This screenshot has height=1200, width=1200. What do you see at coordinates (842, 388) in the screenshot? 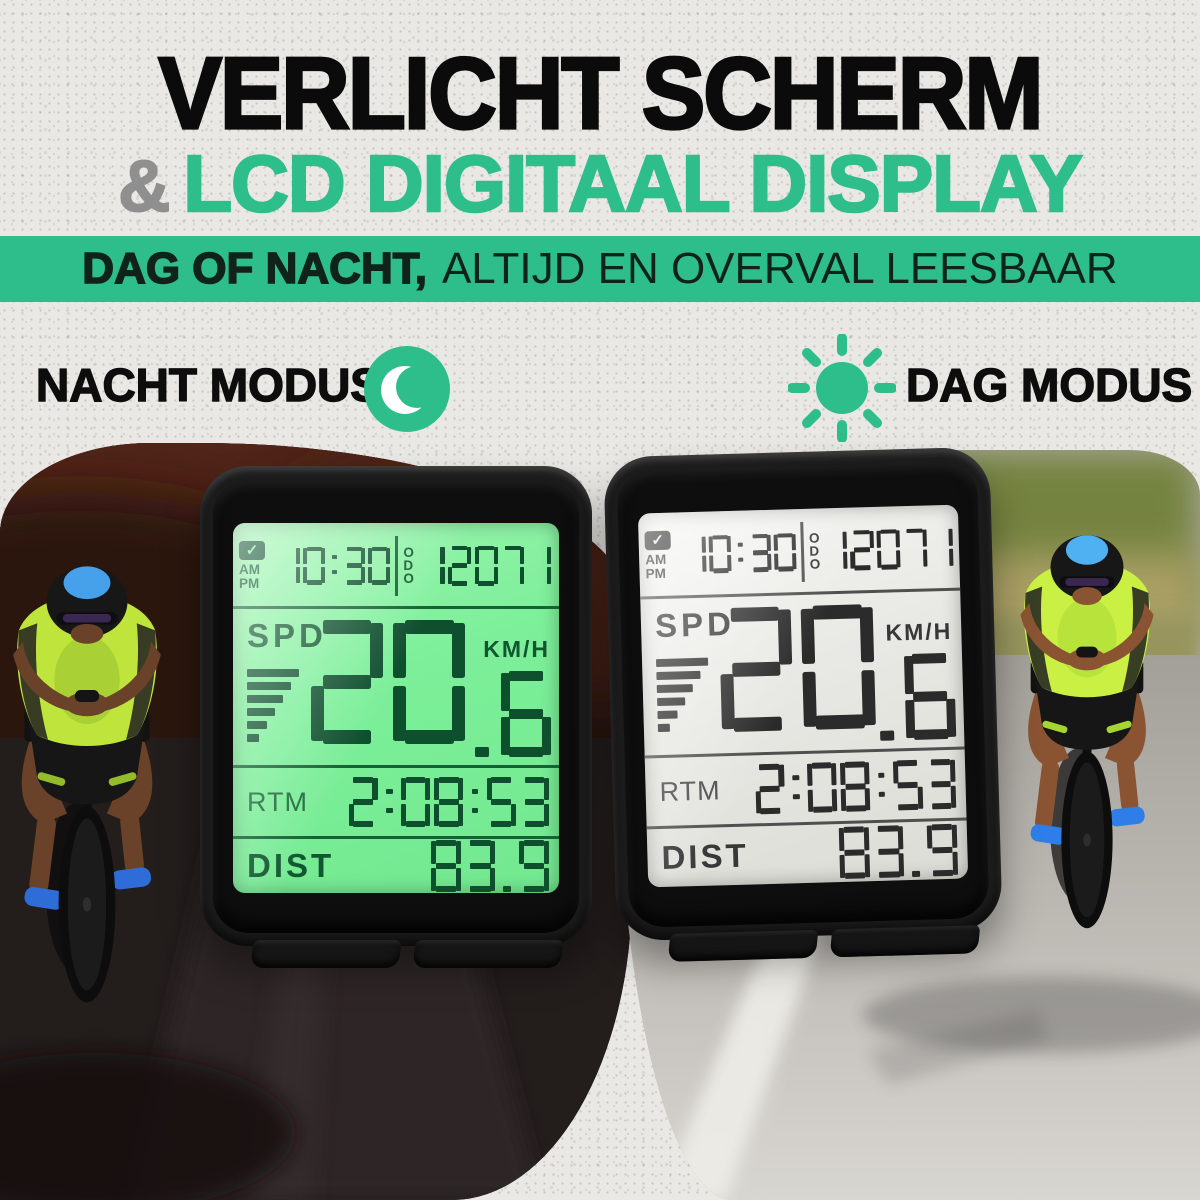
I see `sun-icon` at bounding box center [842, 388].